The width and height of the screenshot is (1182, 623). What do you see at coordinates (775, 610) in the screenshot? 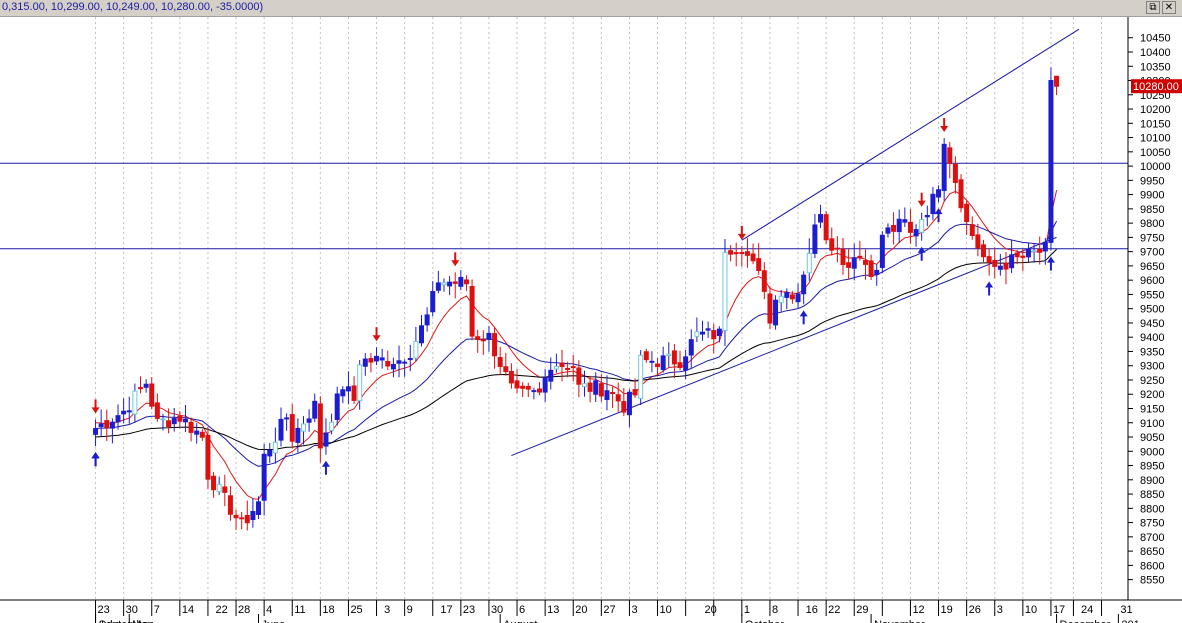
I see `date-tick-label: 8` at bounding box center [775, 610].